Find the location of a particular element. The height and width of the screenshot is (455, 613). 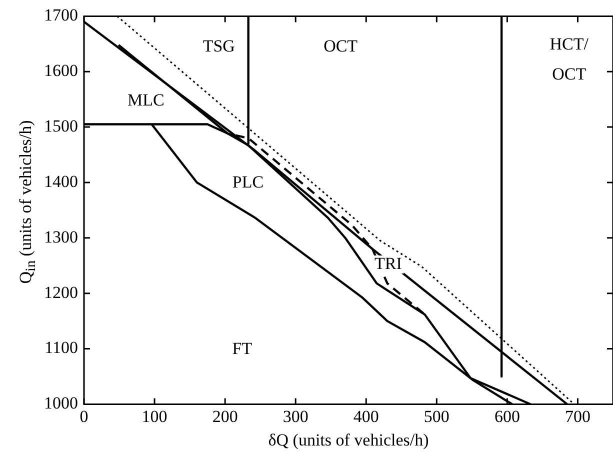

y-tick-label: 1100 is located at coordinates (61, 348).